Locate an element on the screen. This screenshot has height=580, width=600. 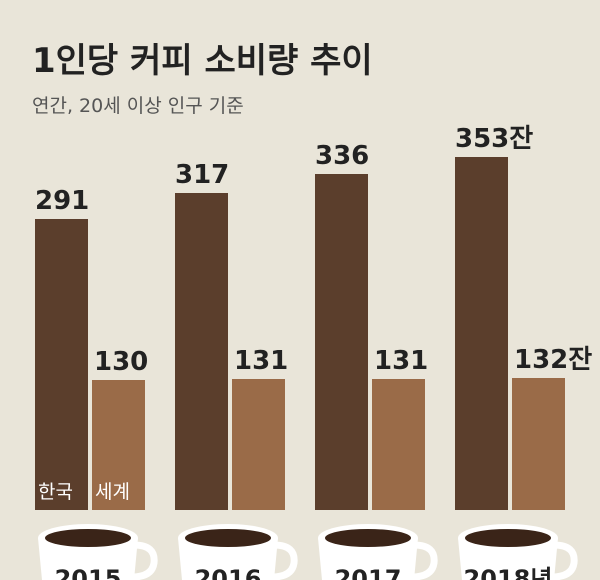
value-label: 353잔 is located at coordinates (494, 139).